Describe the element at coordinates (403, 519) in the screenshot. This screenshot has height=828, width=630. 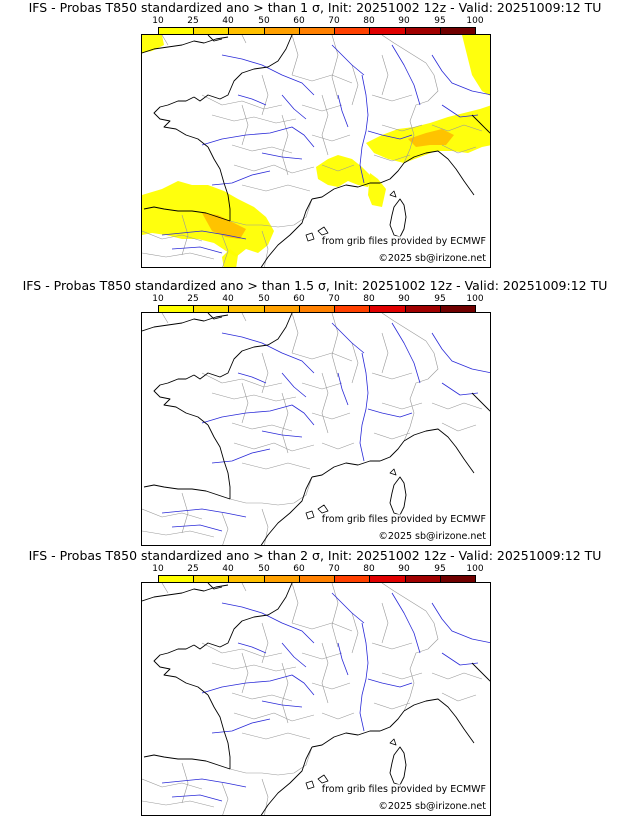
I see `data-source-credit: from grib files provided by ECMWF` at that location.